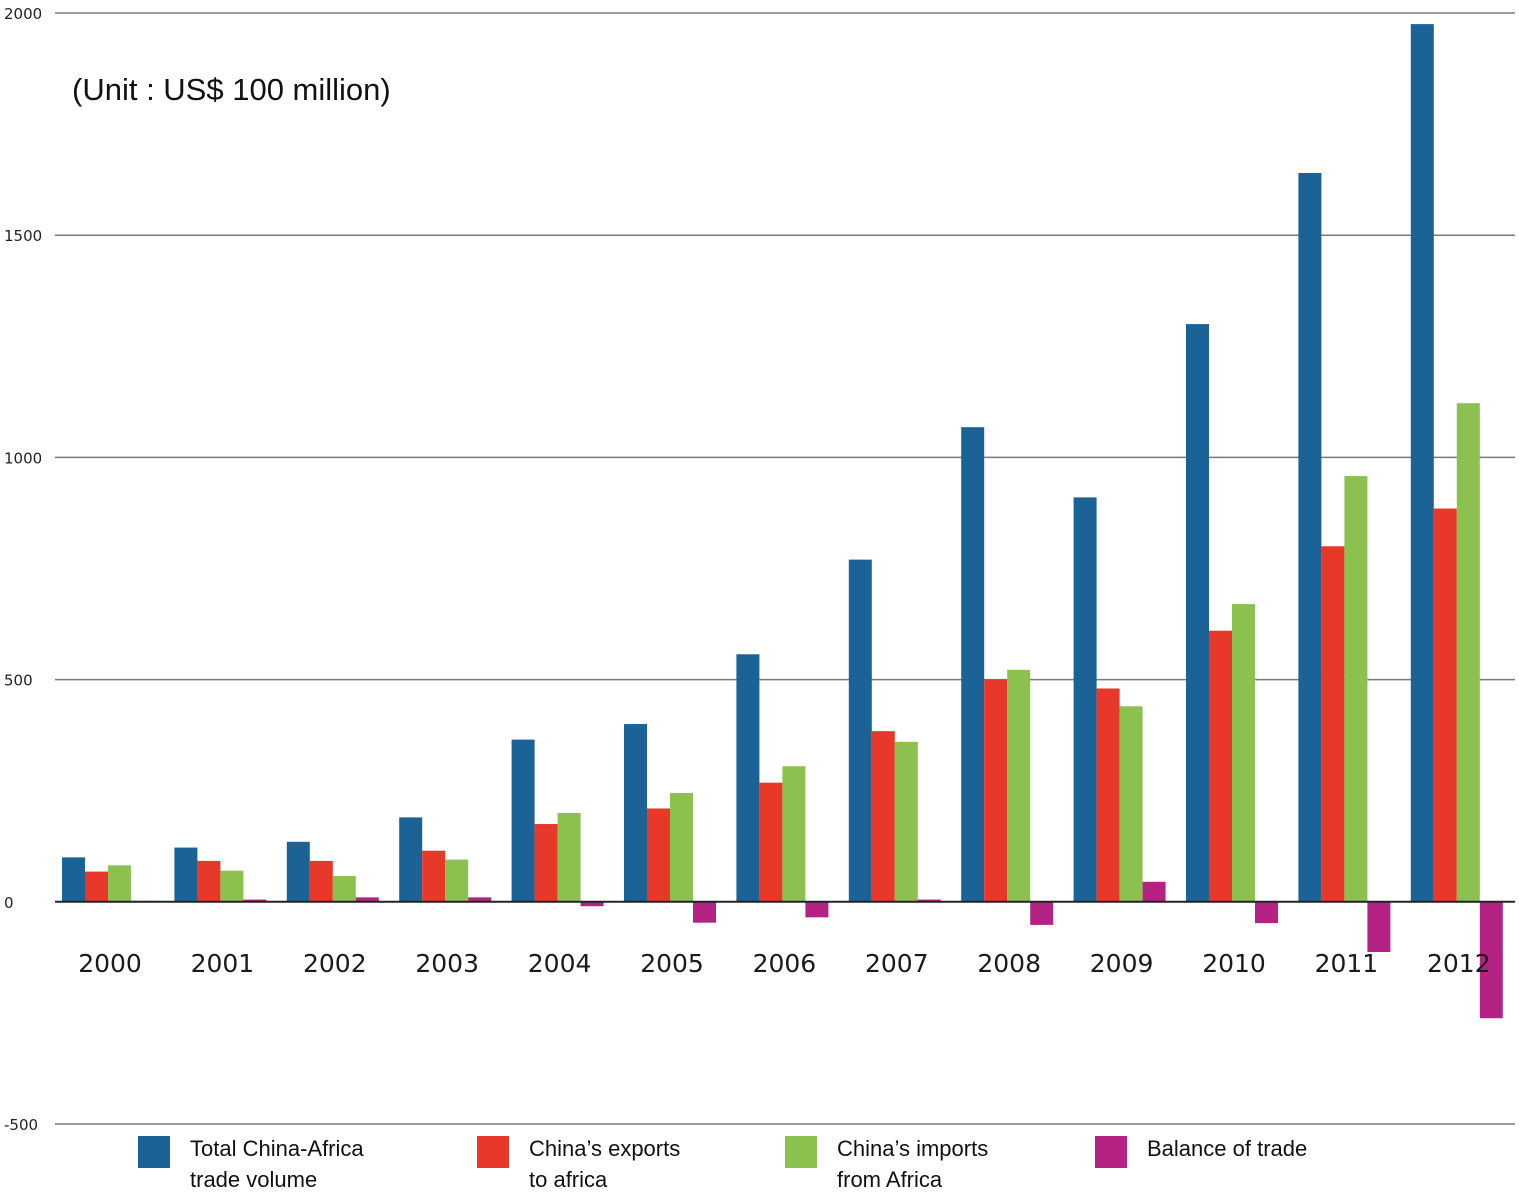 The height and width of the screenshot is (1195, 1519). Describe the element at coordinates (1220, 766) in the screenshot. I see `bar-exports-2010` at that location.